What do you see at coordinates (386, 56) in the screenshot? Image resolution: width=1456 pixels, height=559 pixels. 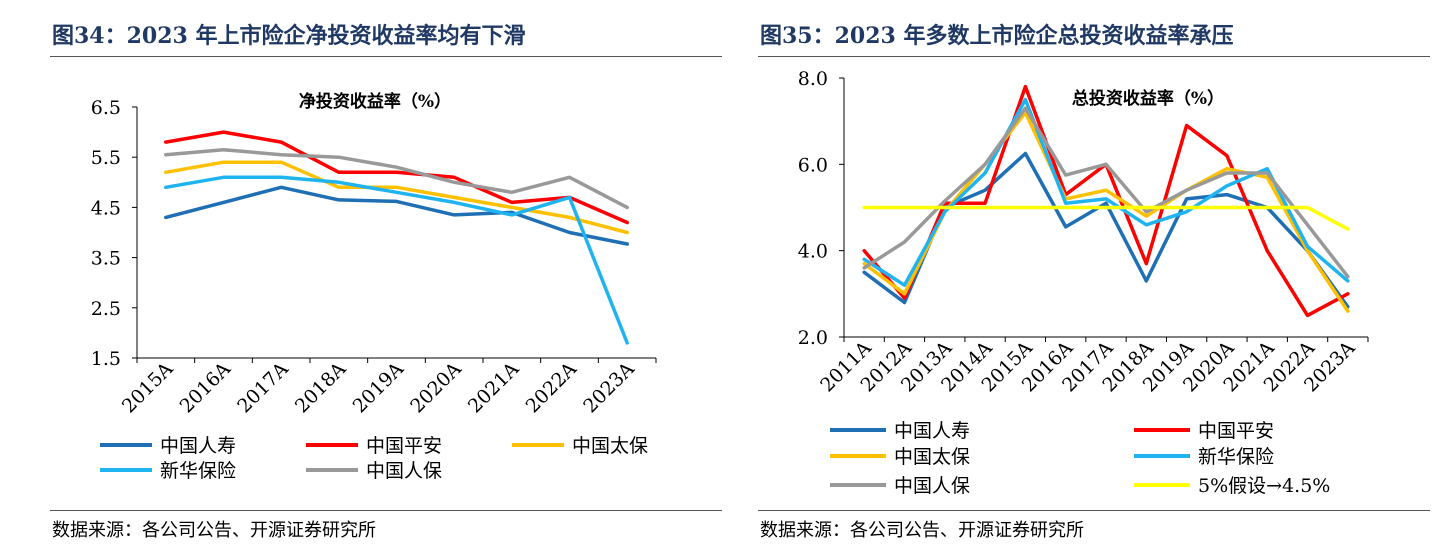 I see `left-top-rule` at bounding box center [386, 56].